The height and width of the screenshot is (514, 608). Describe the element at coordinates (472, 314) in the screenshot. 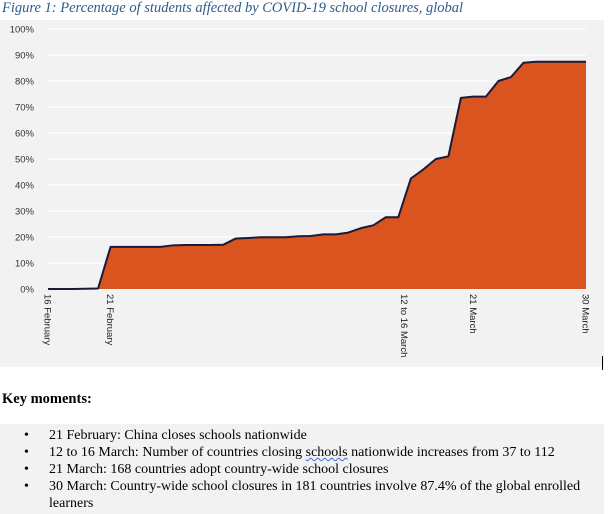

I see `x-tick-label: 21 March` at that location.